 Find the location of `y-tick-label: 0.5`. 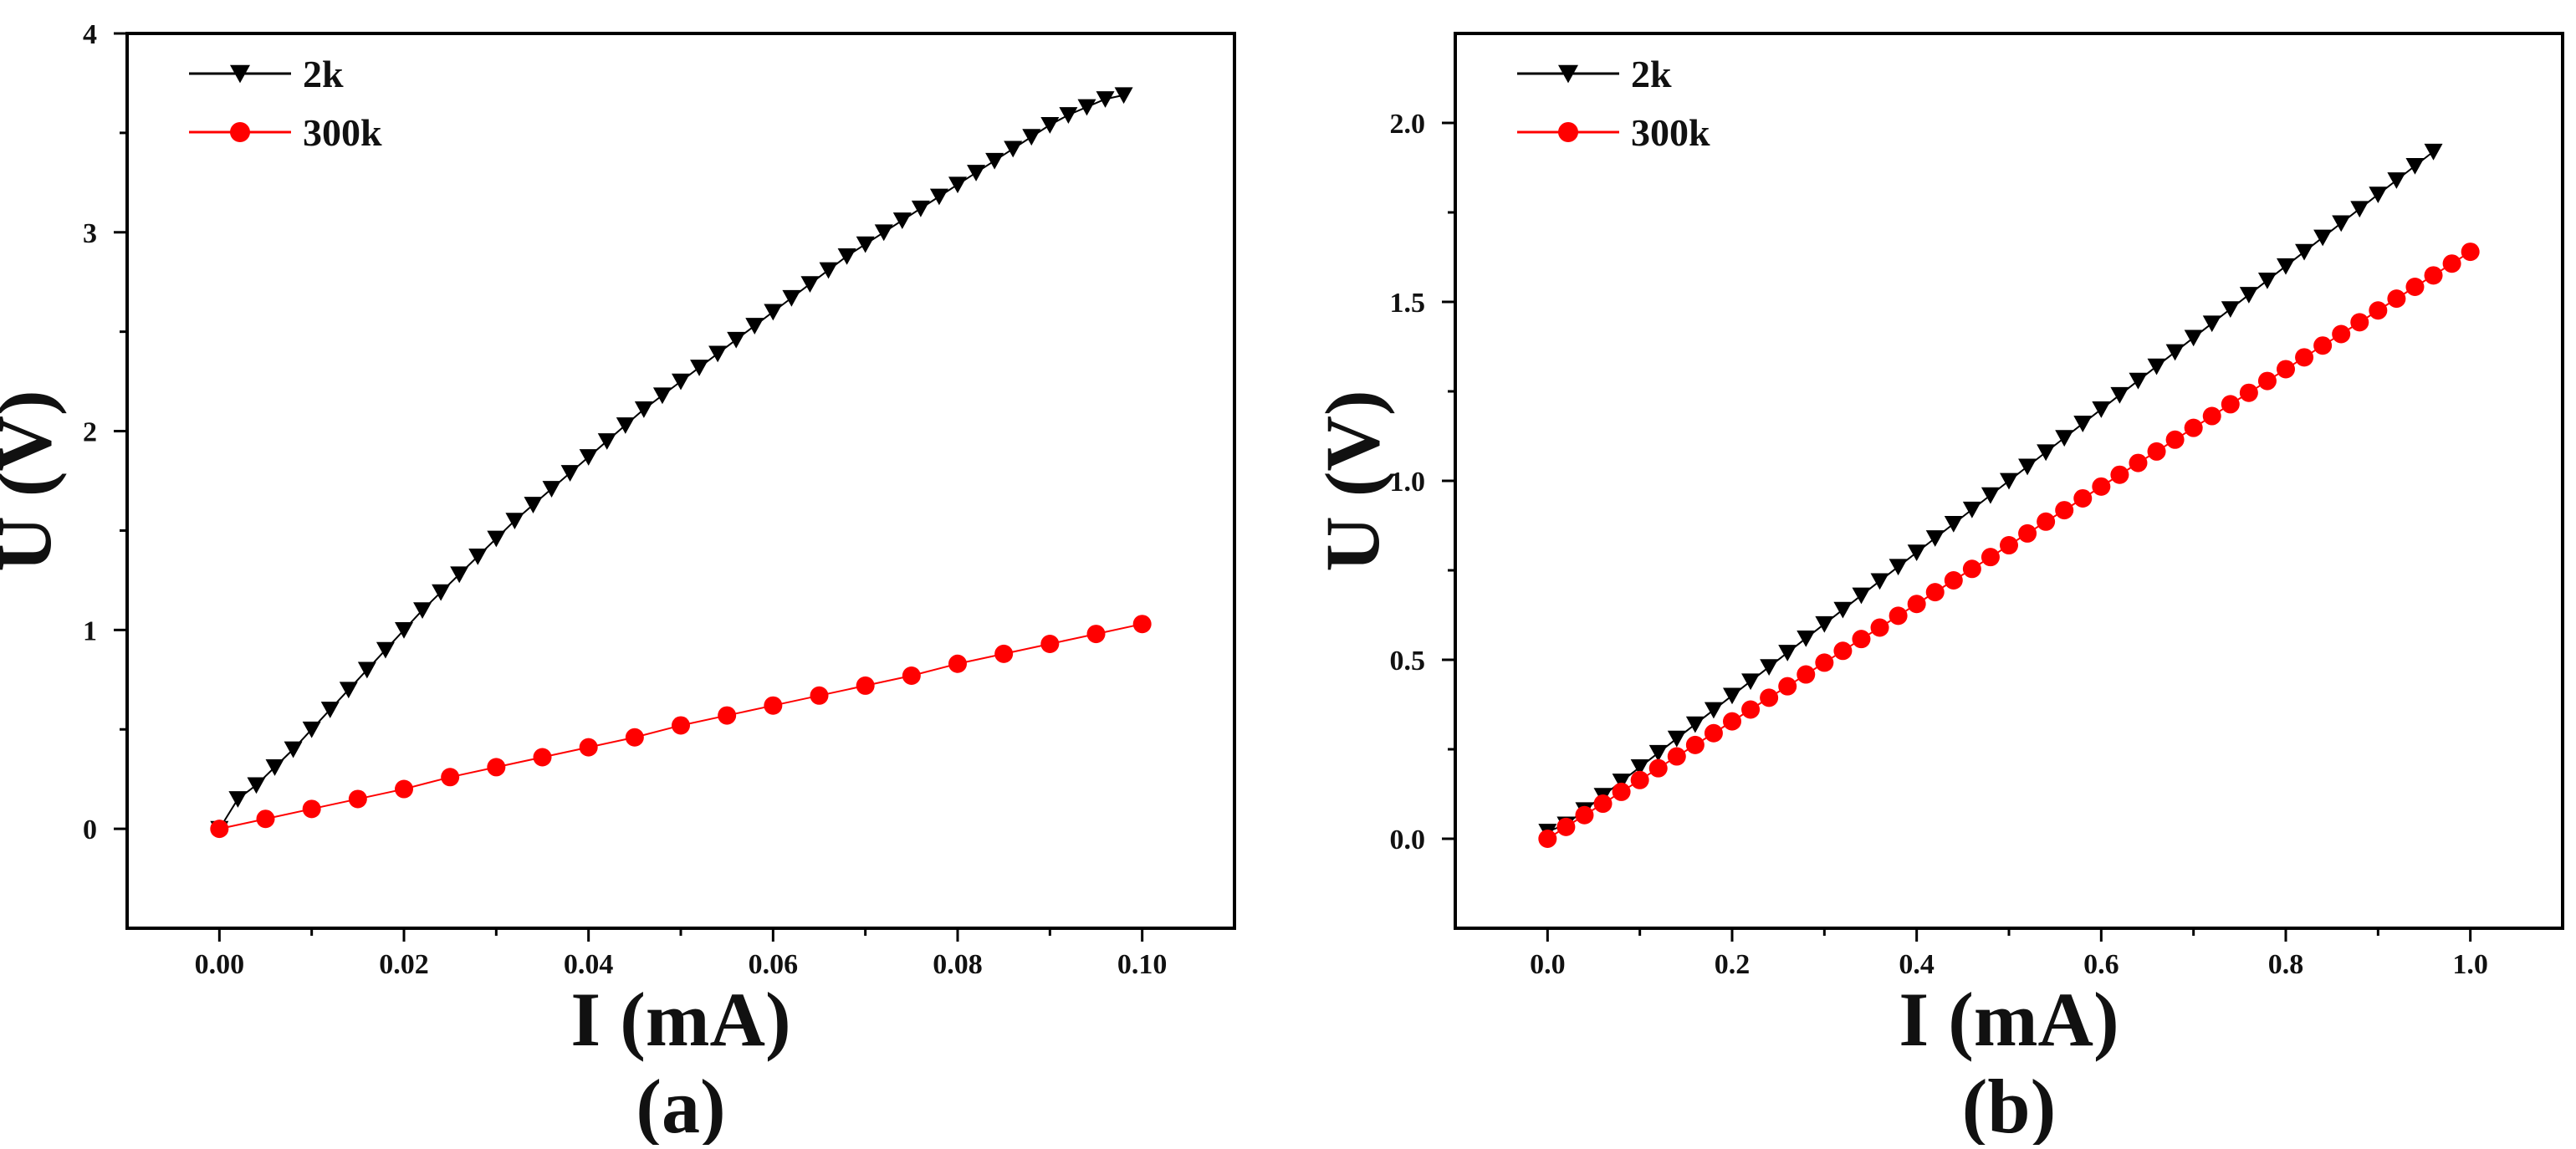

y-tick-label: 0.5 is located at coordinates (1408, 661).